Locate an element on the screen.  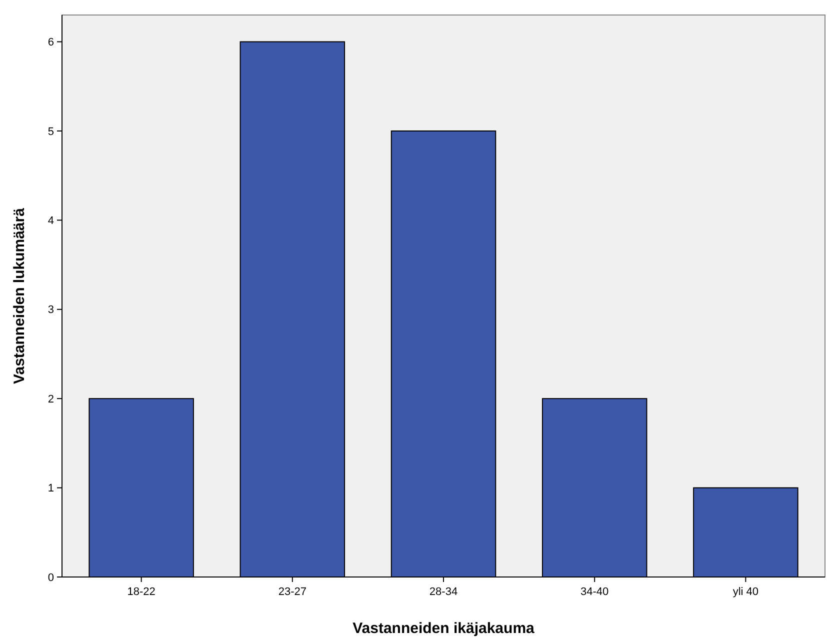
y-axis-title: Vastanneiden lukumäärä is located at coordinates (19, 295).